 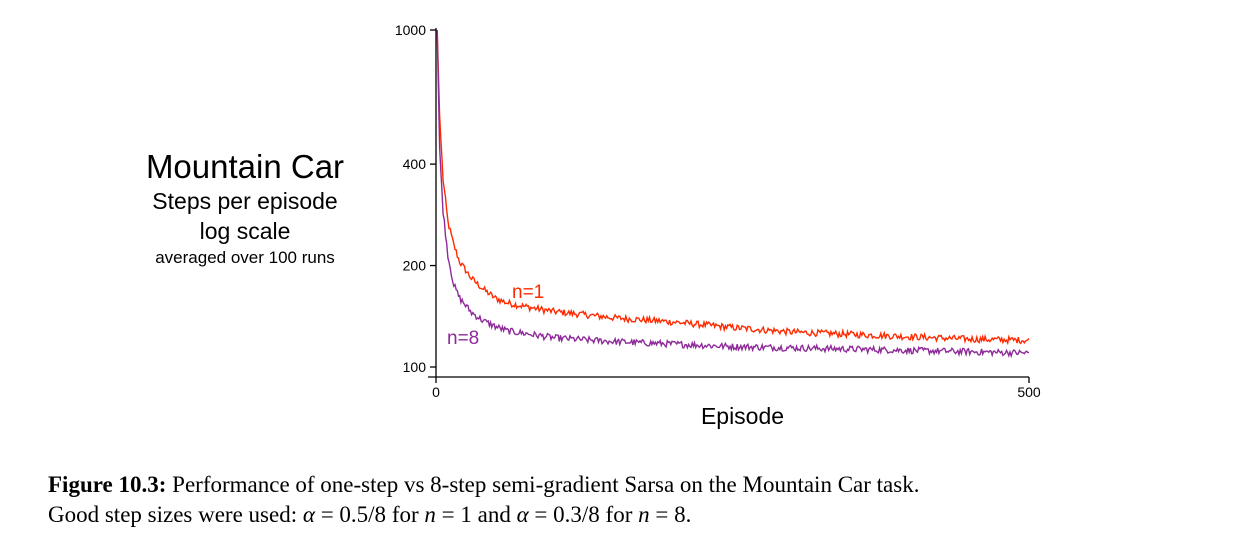 What do you see at coordinates (245, 166) in the screenshot?
I see `chart-title: Mountain Car` at bounding box center [245, 166].